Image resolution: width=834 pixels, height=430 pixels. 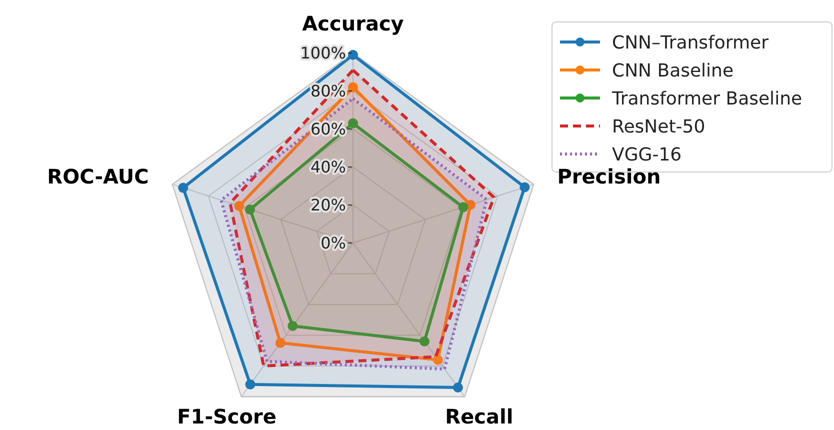 I want to click on legend-label: ResNet-50, so click(x=659, y=127).